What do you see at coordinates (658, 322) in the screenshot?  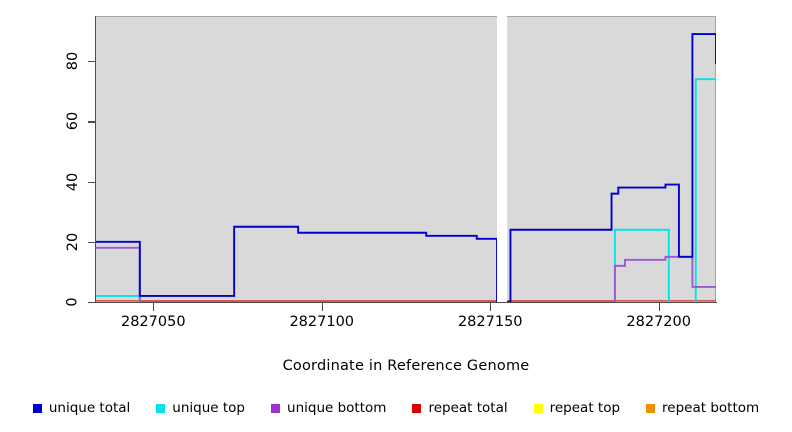 I see `x-tick-label: 2827200` at bounding box center [658, 322].